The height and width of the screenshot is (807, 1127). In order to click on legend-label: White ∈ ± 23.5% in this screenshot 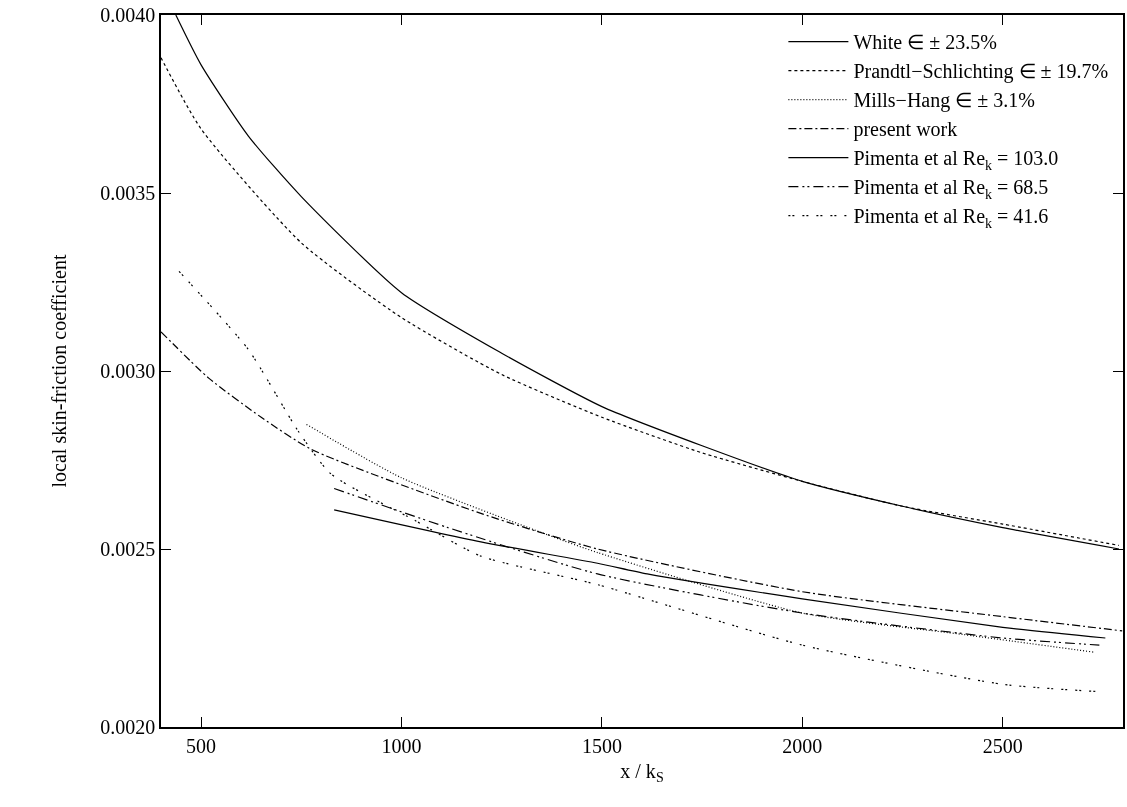, I will do `click(925, 42)`.